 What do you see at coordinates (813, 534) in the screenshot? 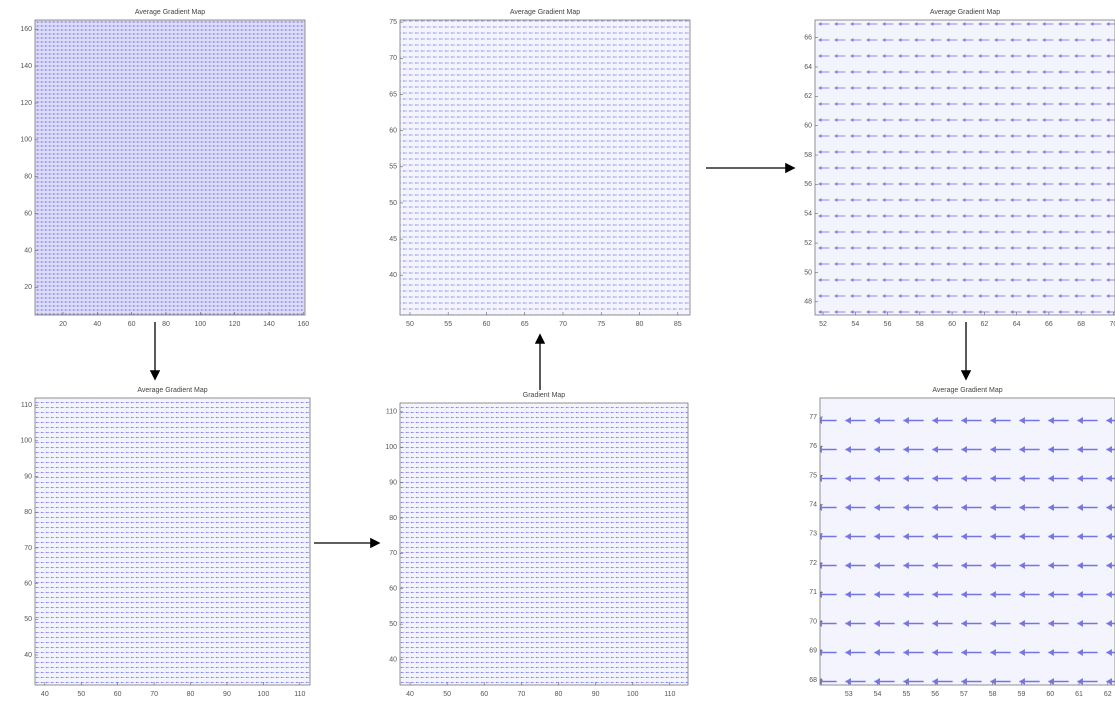
I see `y-tick-label: 73` at bounding box center [813, 534].